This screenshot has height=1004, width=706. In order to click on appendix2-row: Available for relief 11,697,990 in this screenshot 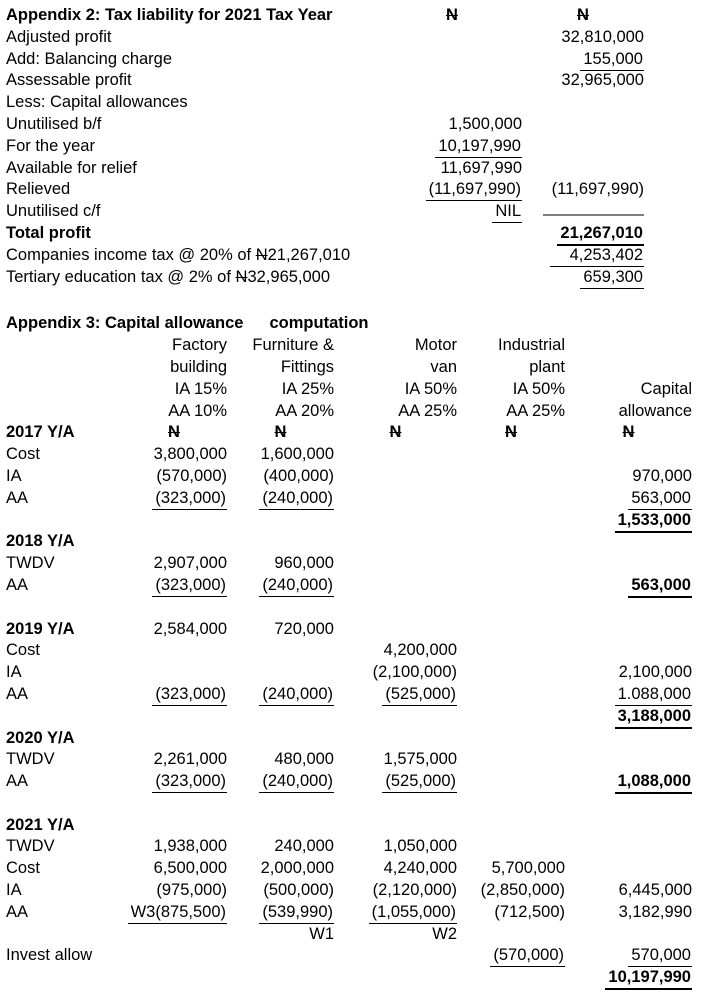, I will do `click(356, 169)`.